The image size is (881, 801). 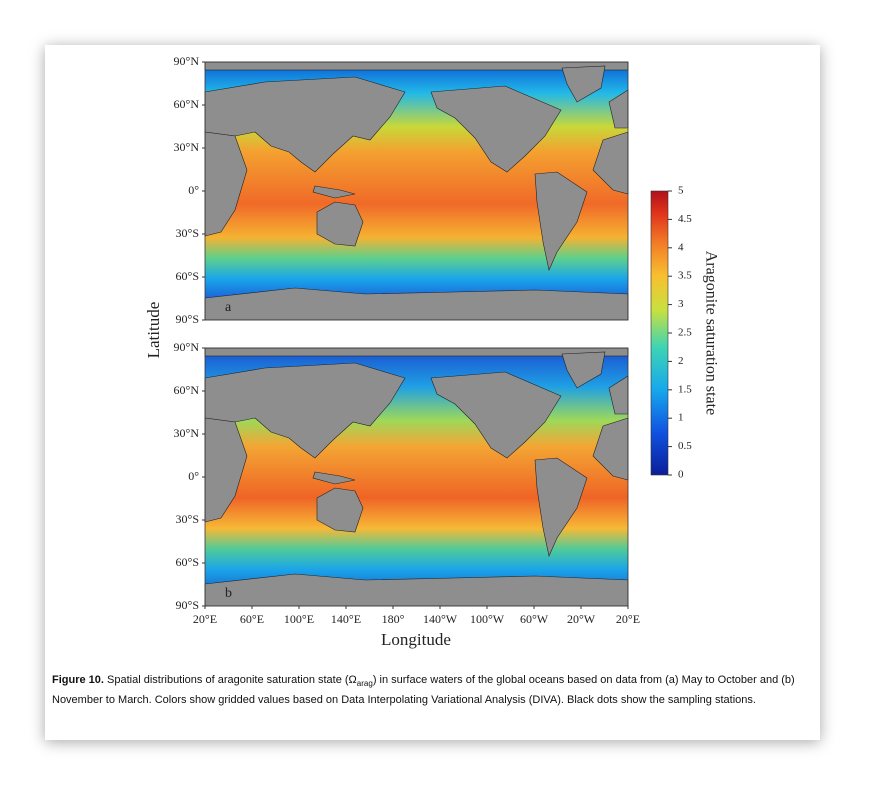 What do you see at coordinates (681, 418) in the screenshot?
I see `colorbar-tick-label: 1` at bounding box center [681, 418].